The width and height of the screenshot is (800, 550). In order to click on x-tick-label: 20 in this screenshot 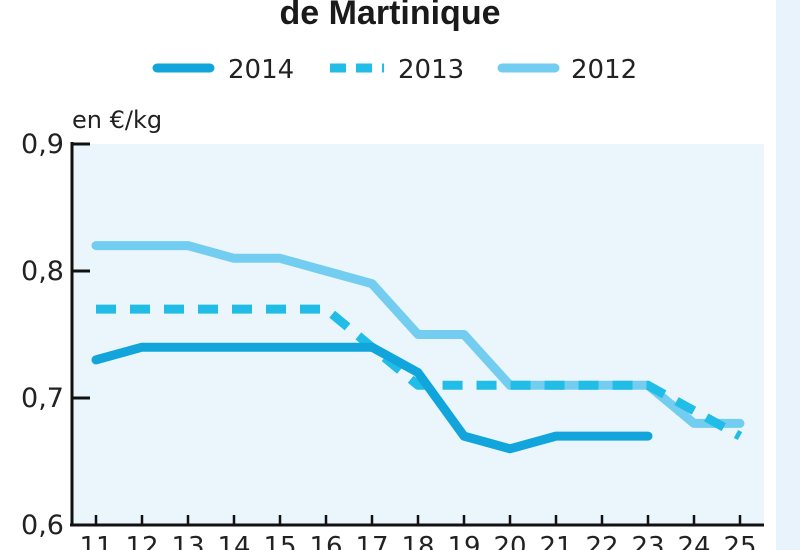, I will do `click(509, 541)`.